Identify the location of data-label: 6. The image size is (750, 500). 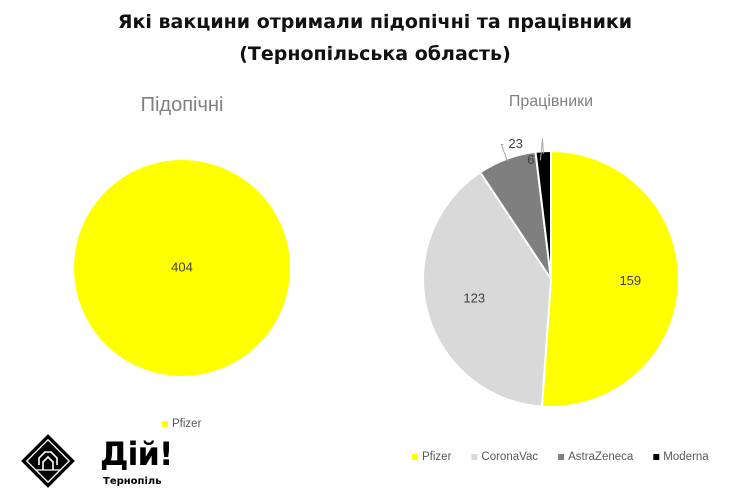
(530, 159).